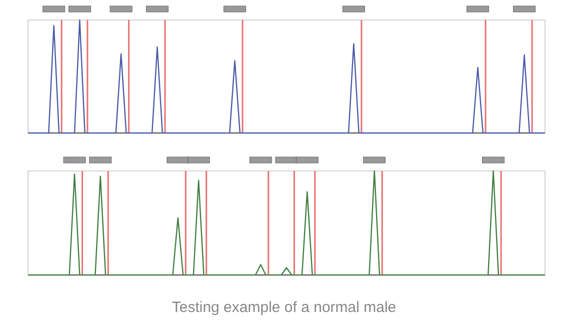 This screenshot has width=568, height=323. I want to click on text: Testing example of a normal male, so click(284, 307).